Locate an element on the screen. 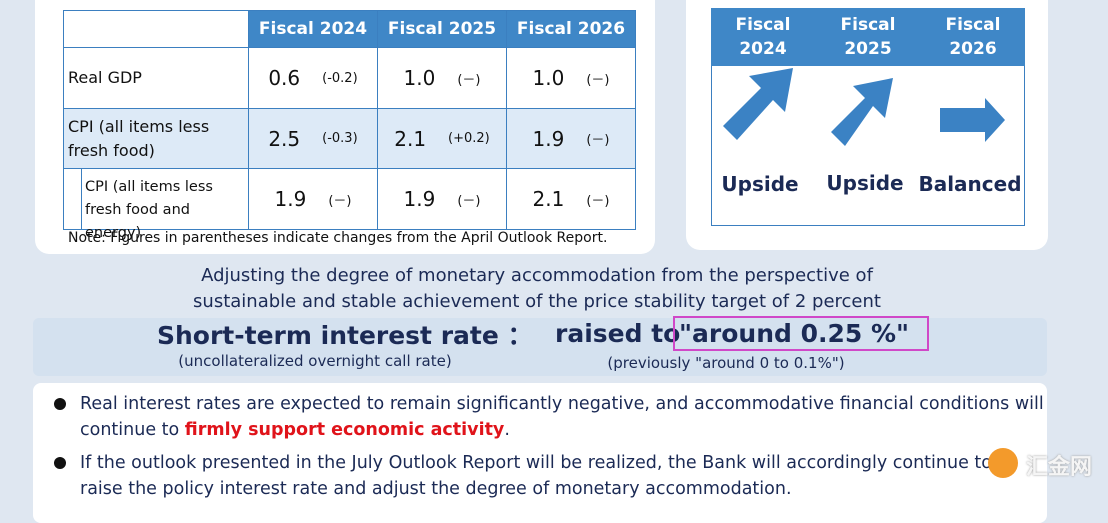 This screenshot has height=523, width=1108. forecast-change: (-0.3) is located at coordinates (340, 138).